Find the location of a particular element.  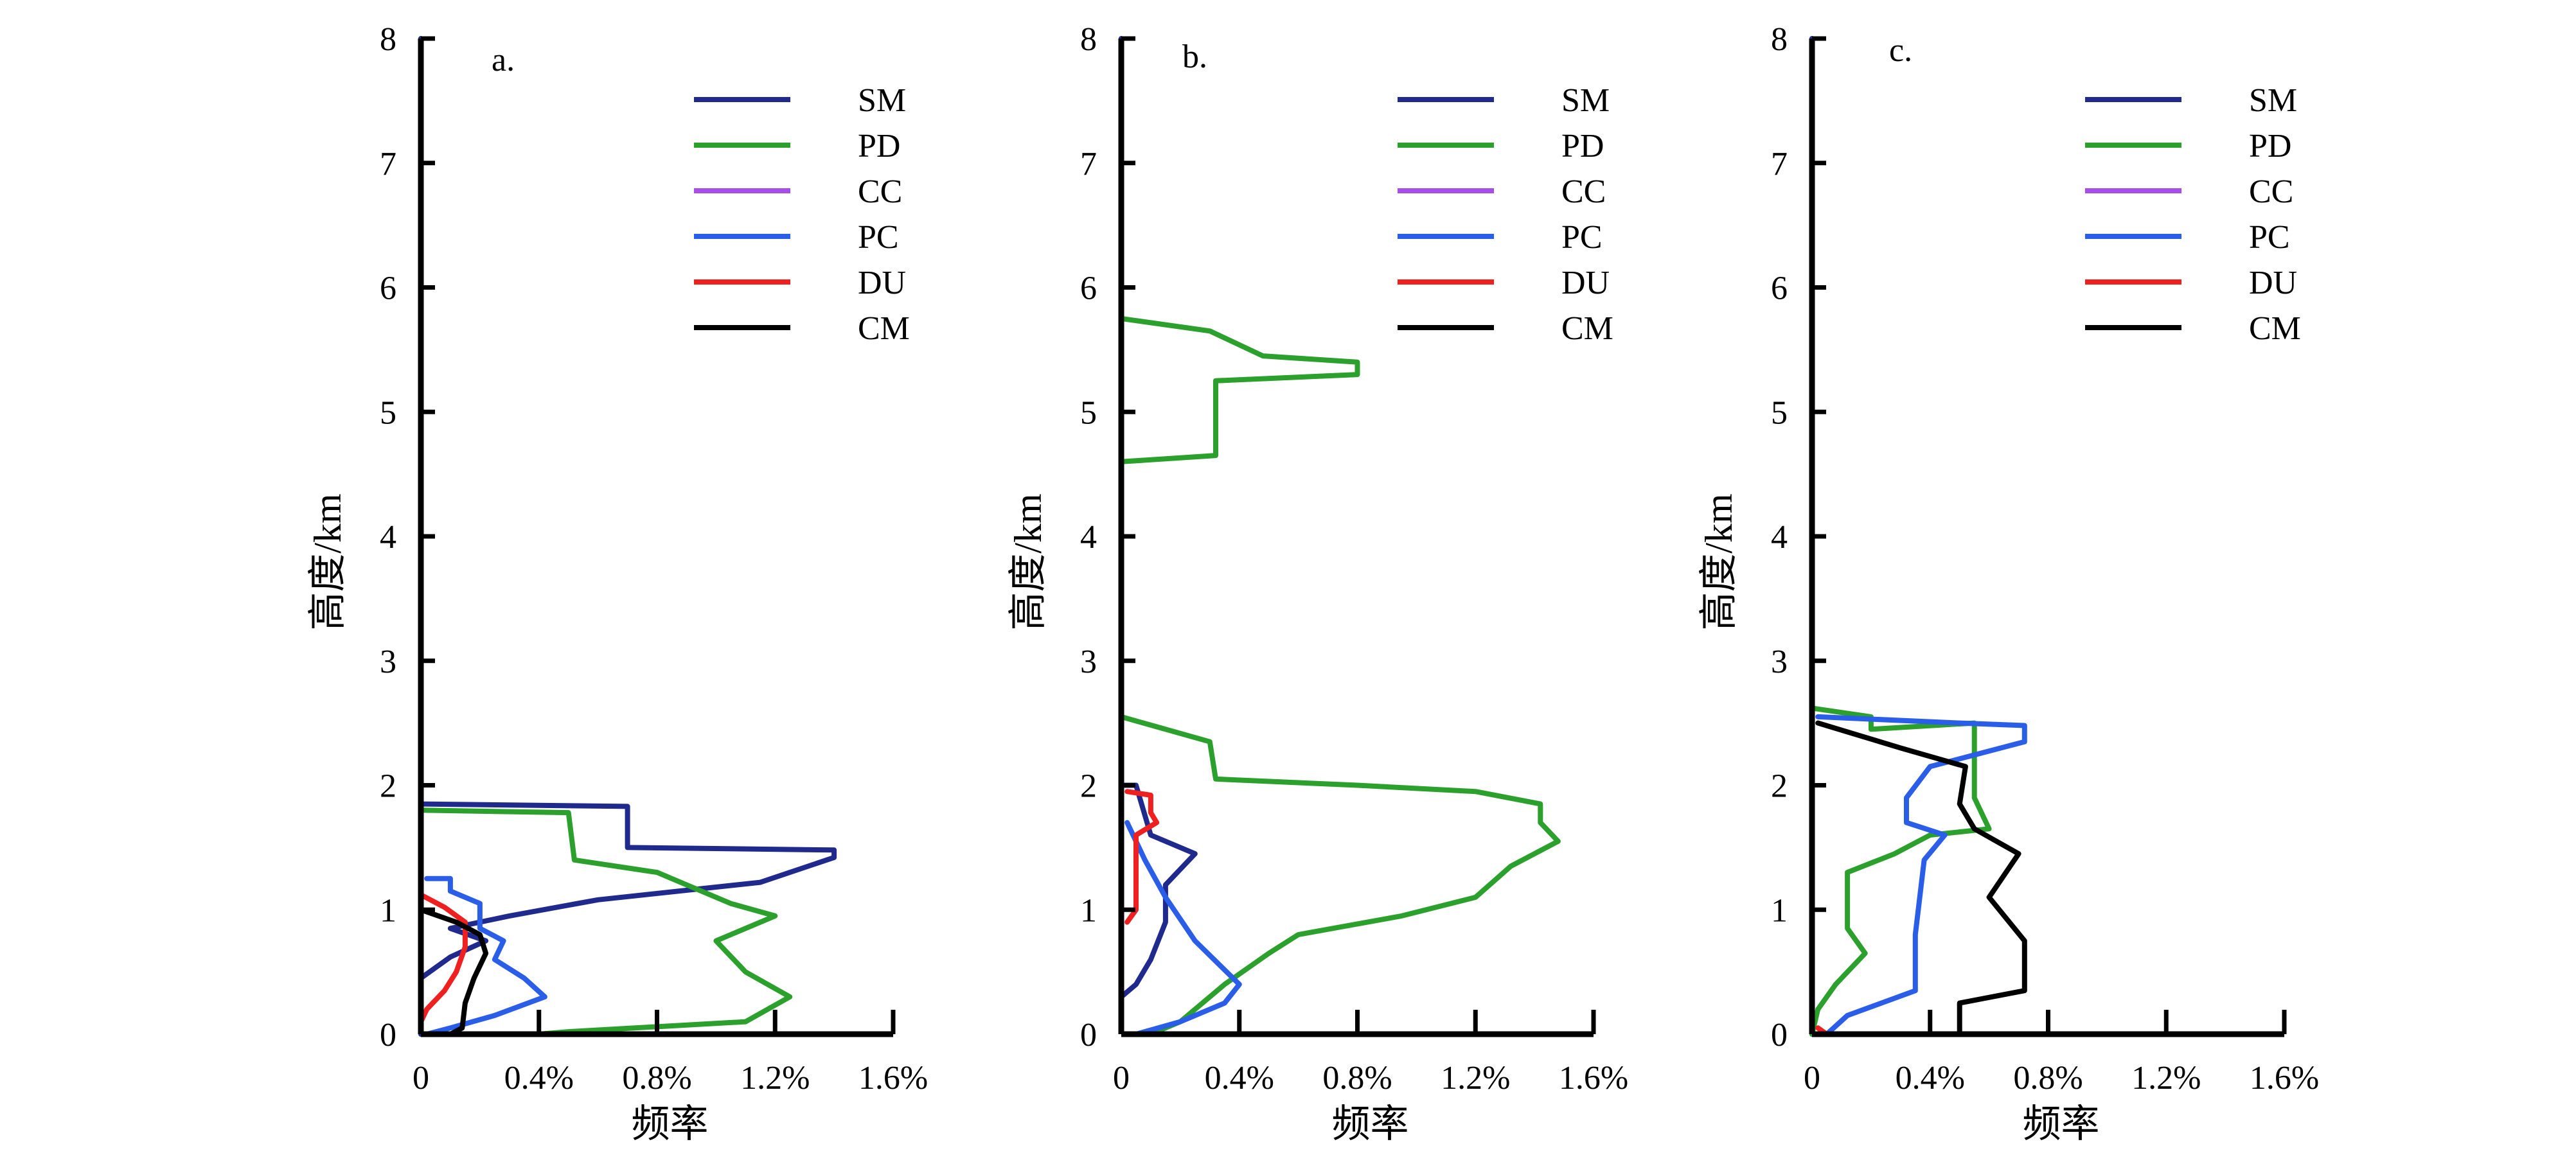

panel-label: b. is located at coordinates (1195, 57).